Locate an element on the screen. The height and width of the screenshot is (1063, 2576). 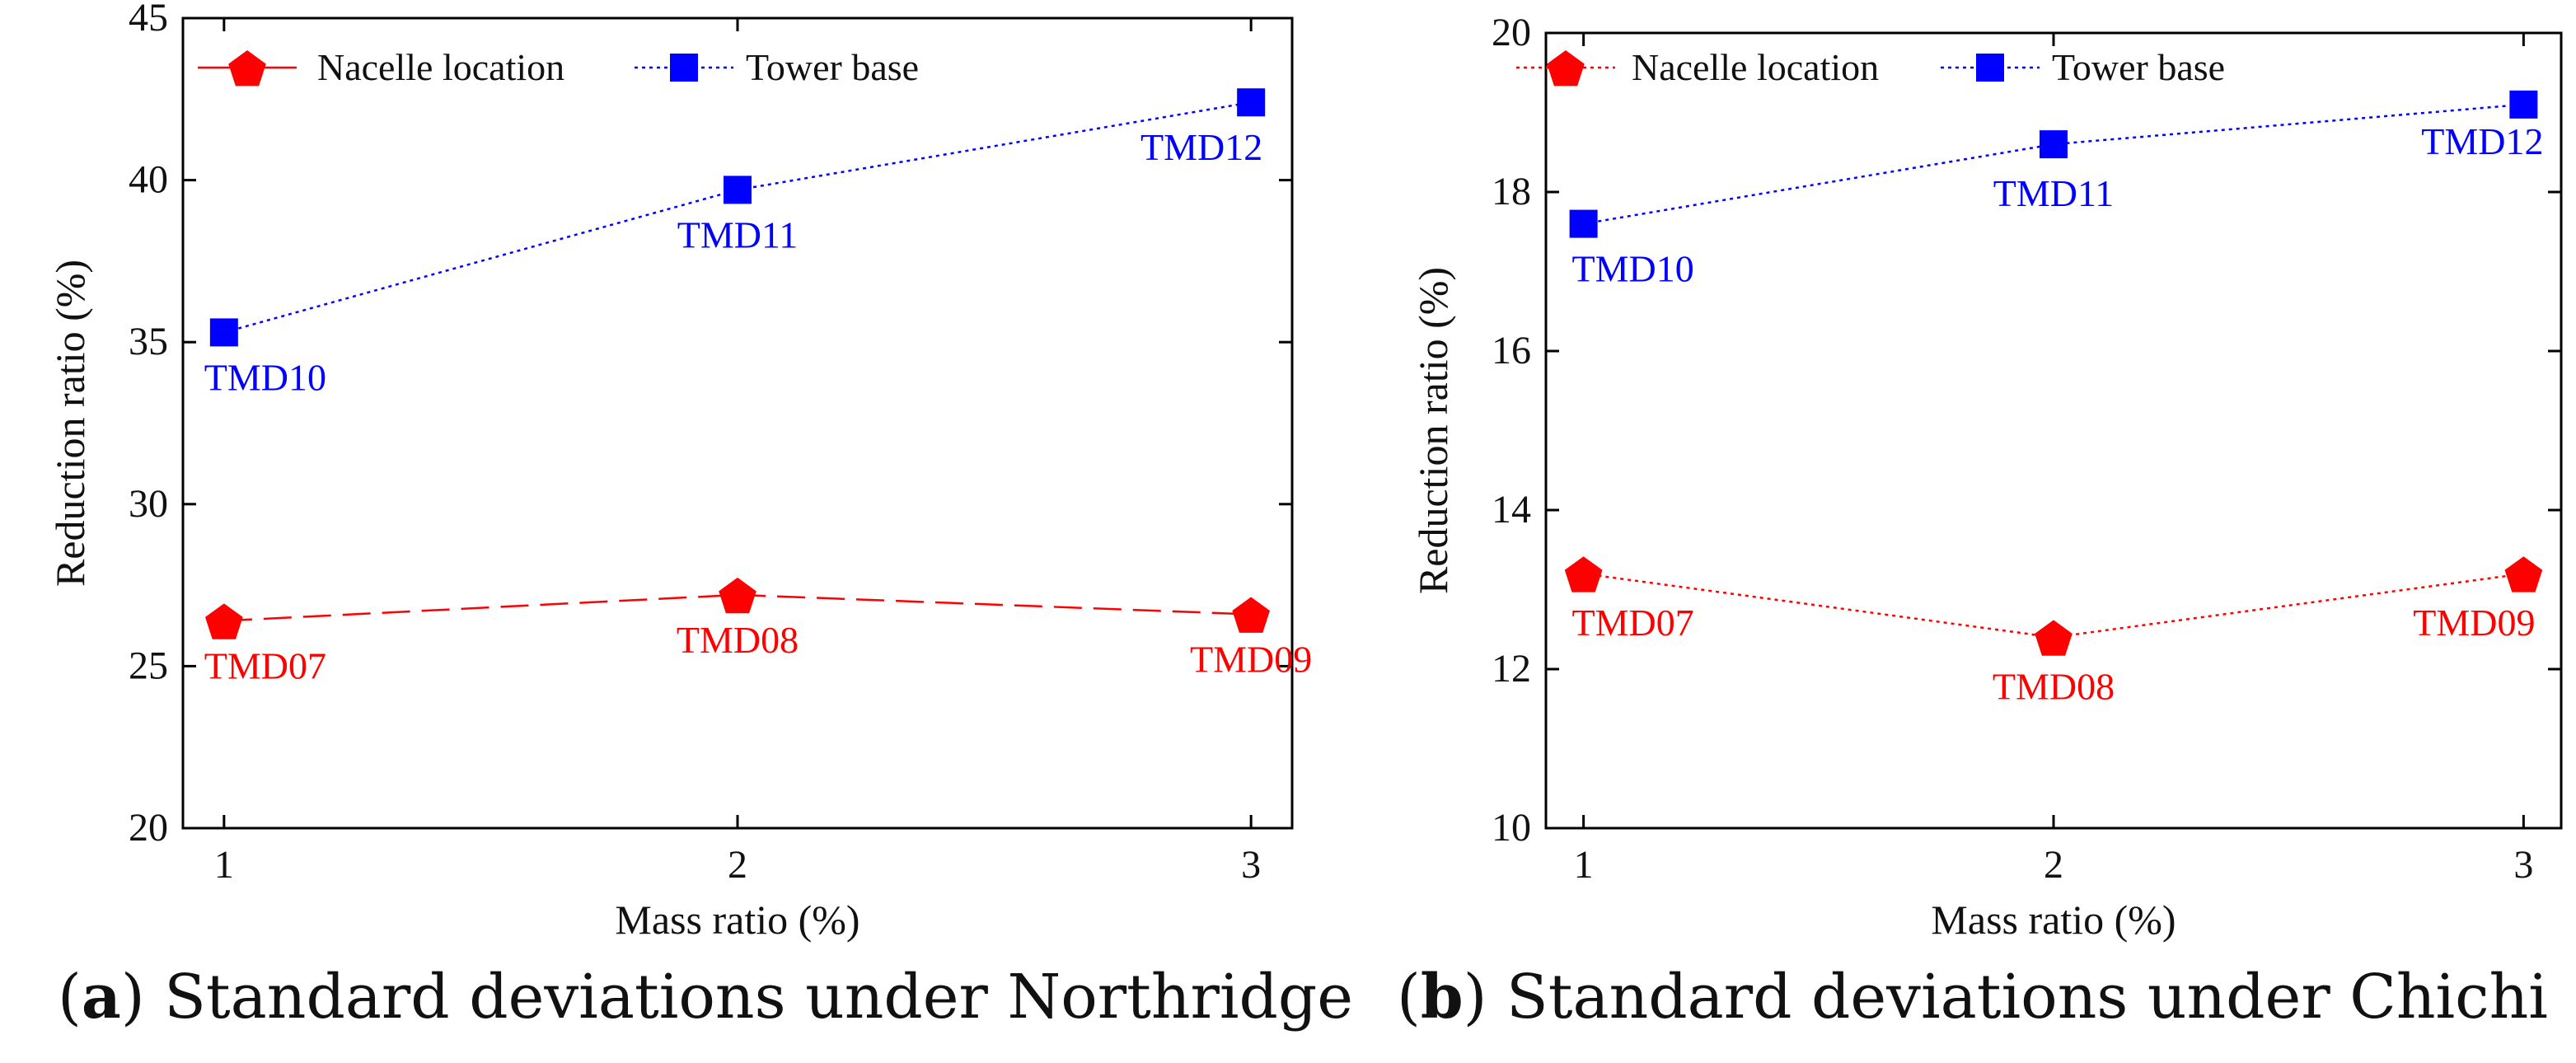
y-tick-label: 14 is located at coordinates (1511, 510).